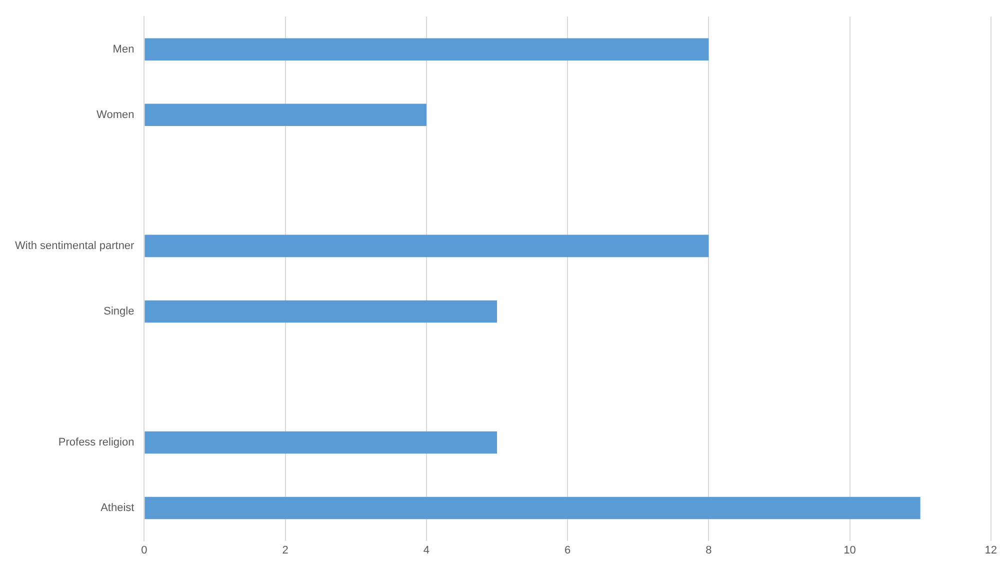 This screenshot has width=1000, height=566. I want to click on x-tick-label: 8, so click(709, 550).